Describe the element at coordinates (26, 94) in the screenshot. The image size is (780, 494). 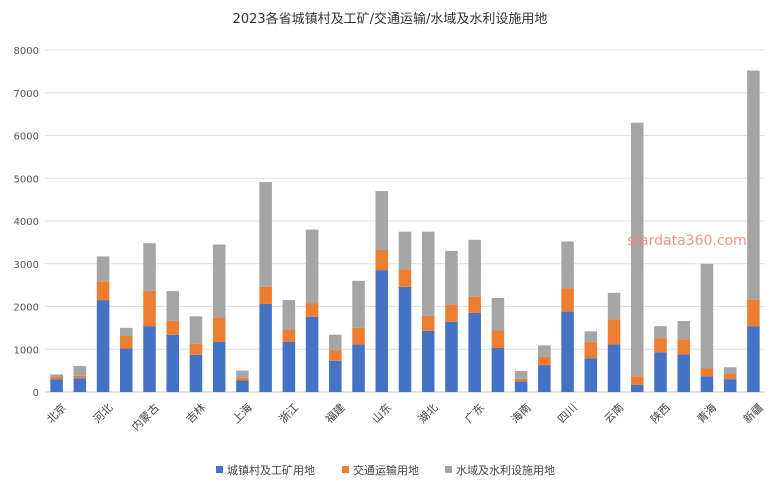
I see `y-tick-label: 7000` at that location.